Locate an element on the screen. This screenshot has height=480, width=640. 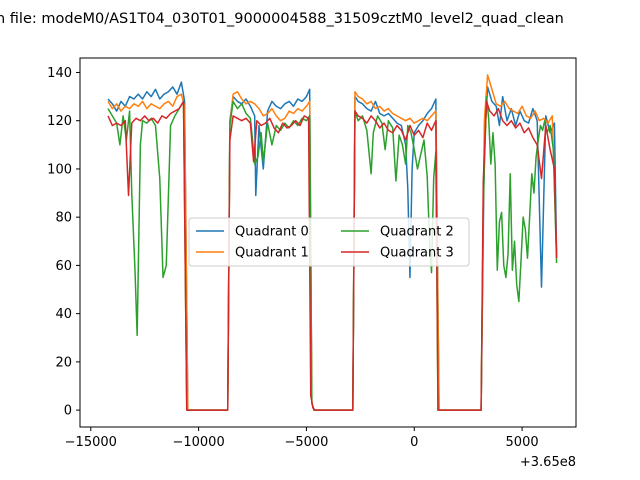
y-tick-label: 80 is located at coordinates (63, 218).